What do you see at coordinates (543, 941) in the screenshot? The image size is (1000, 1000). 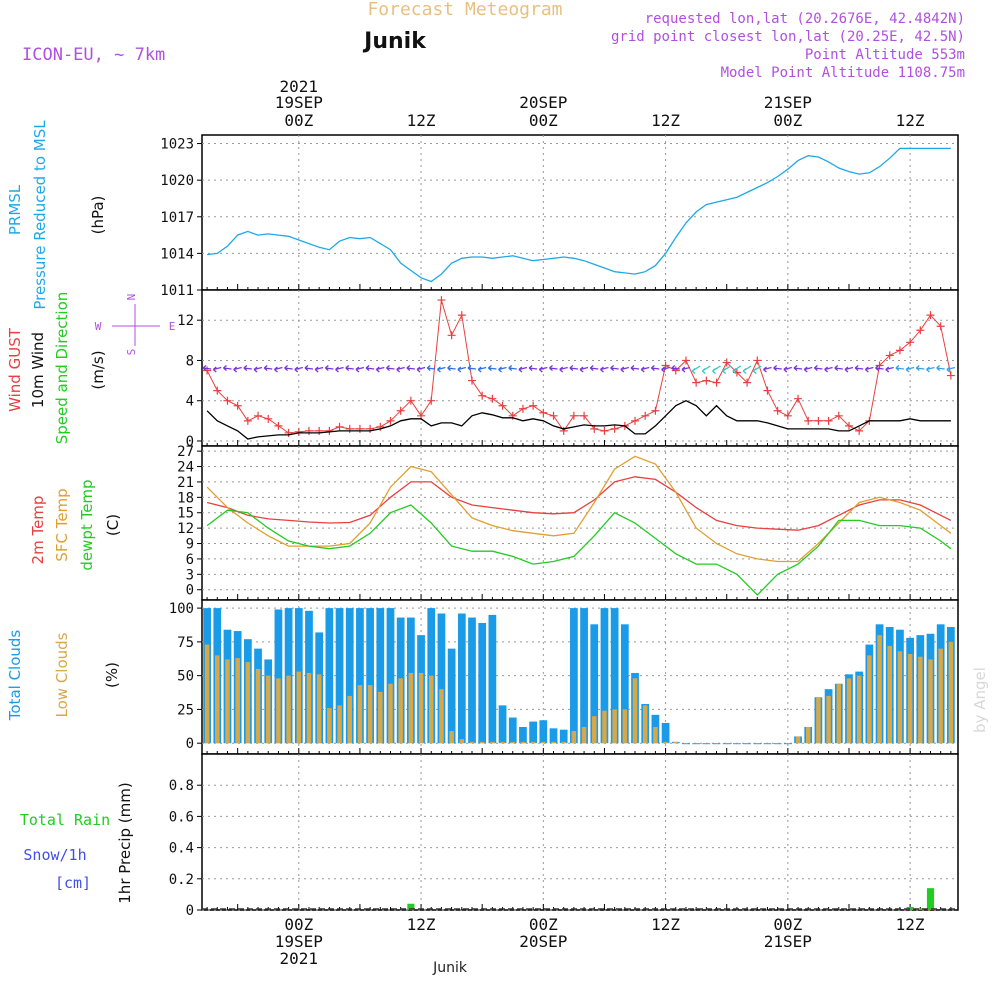 I see `bottom-time-date: 20SEP` at bounding box center [543, 941].